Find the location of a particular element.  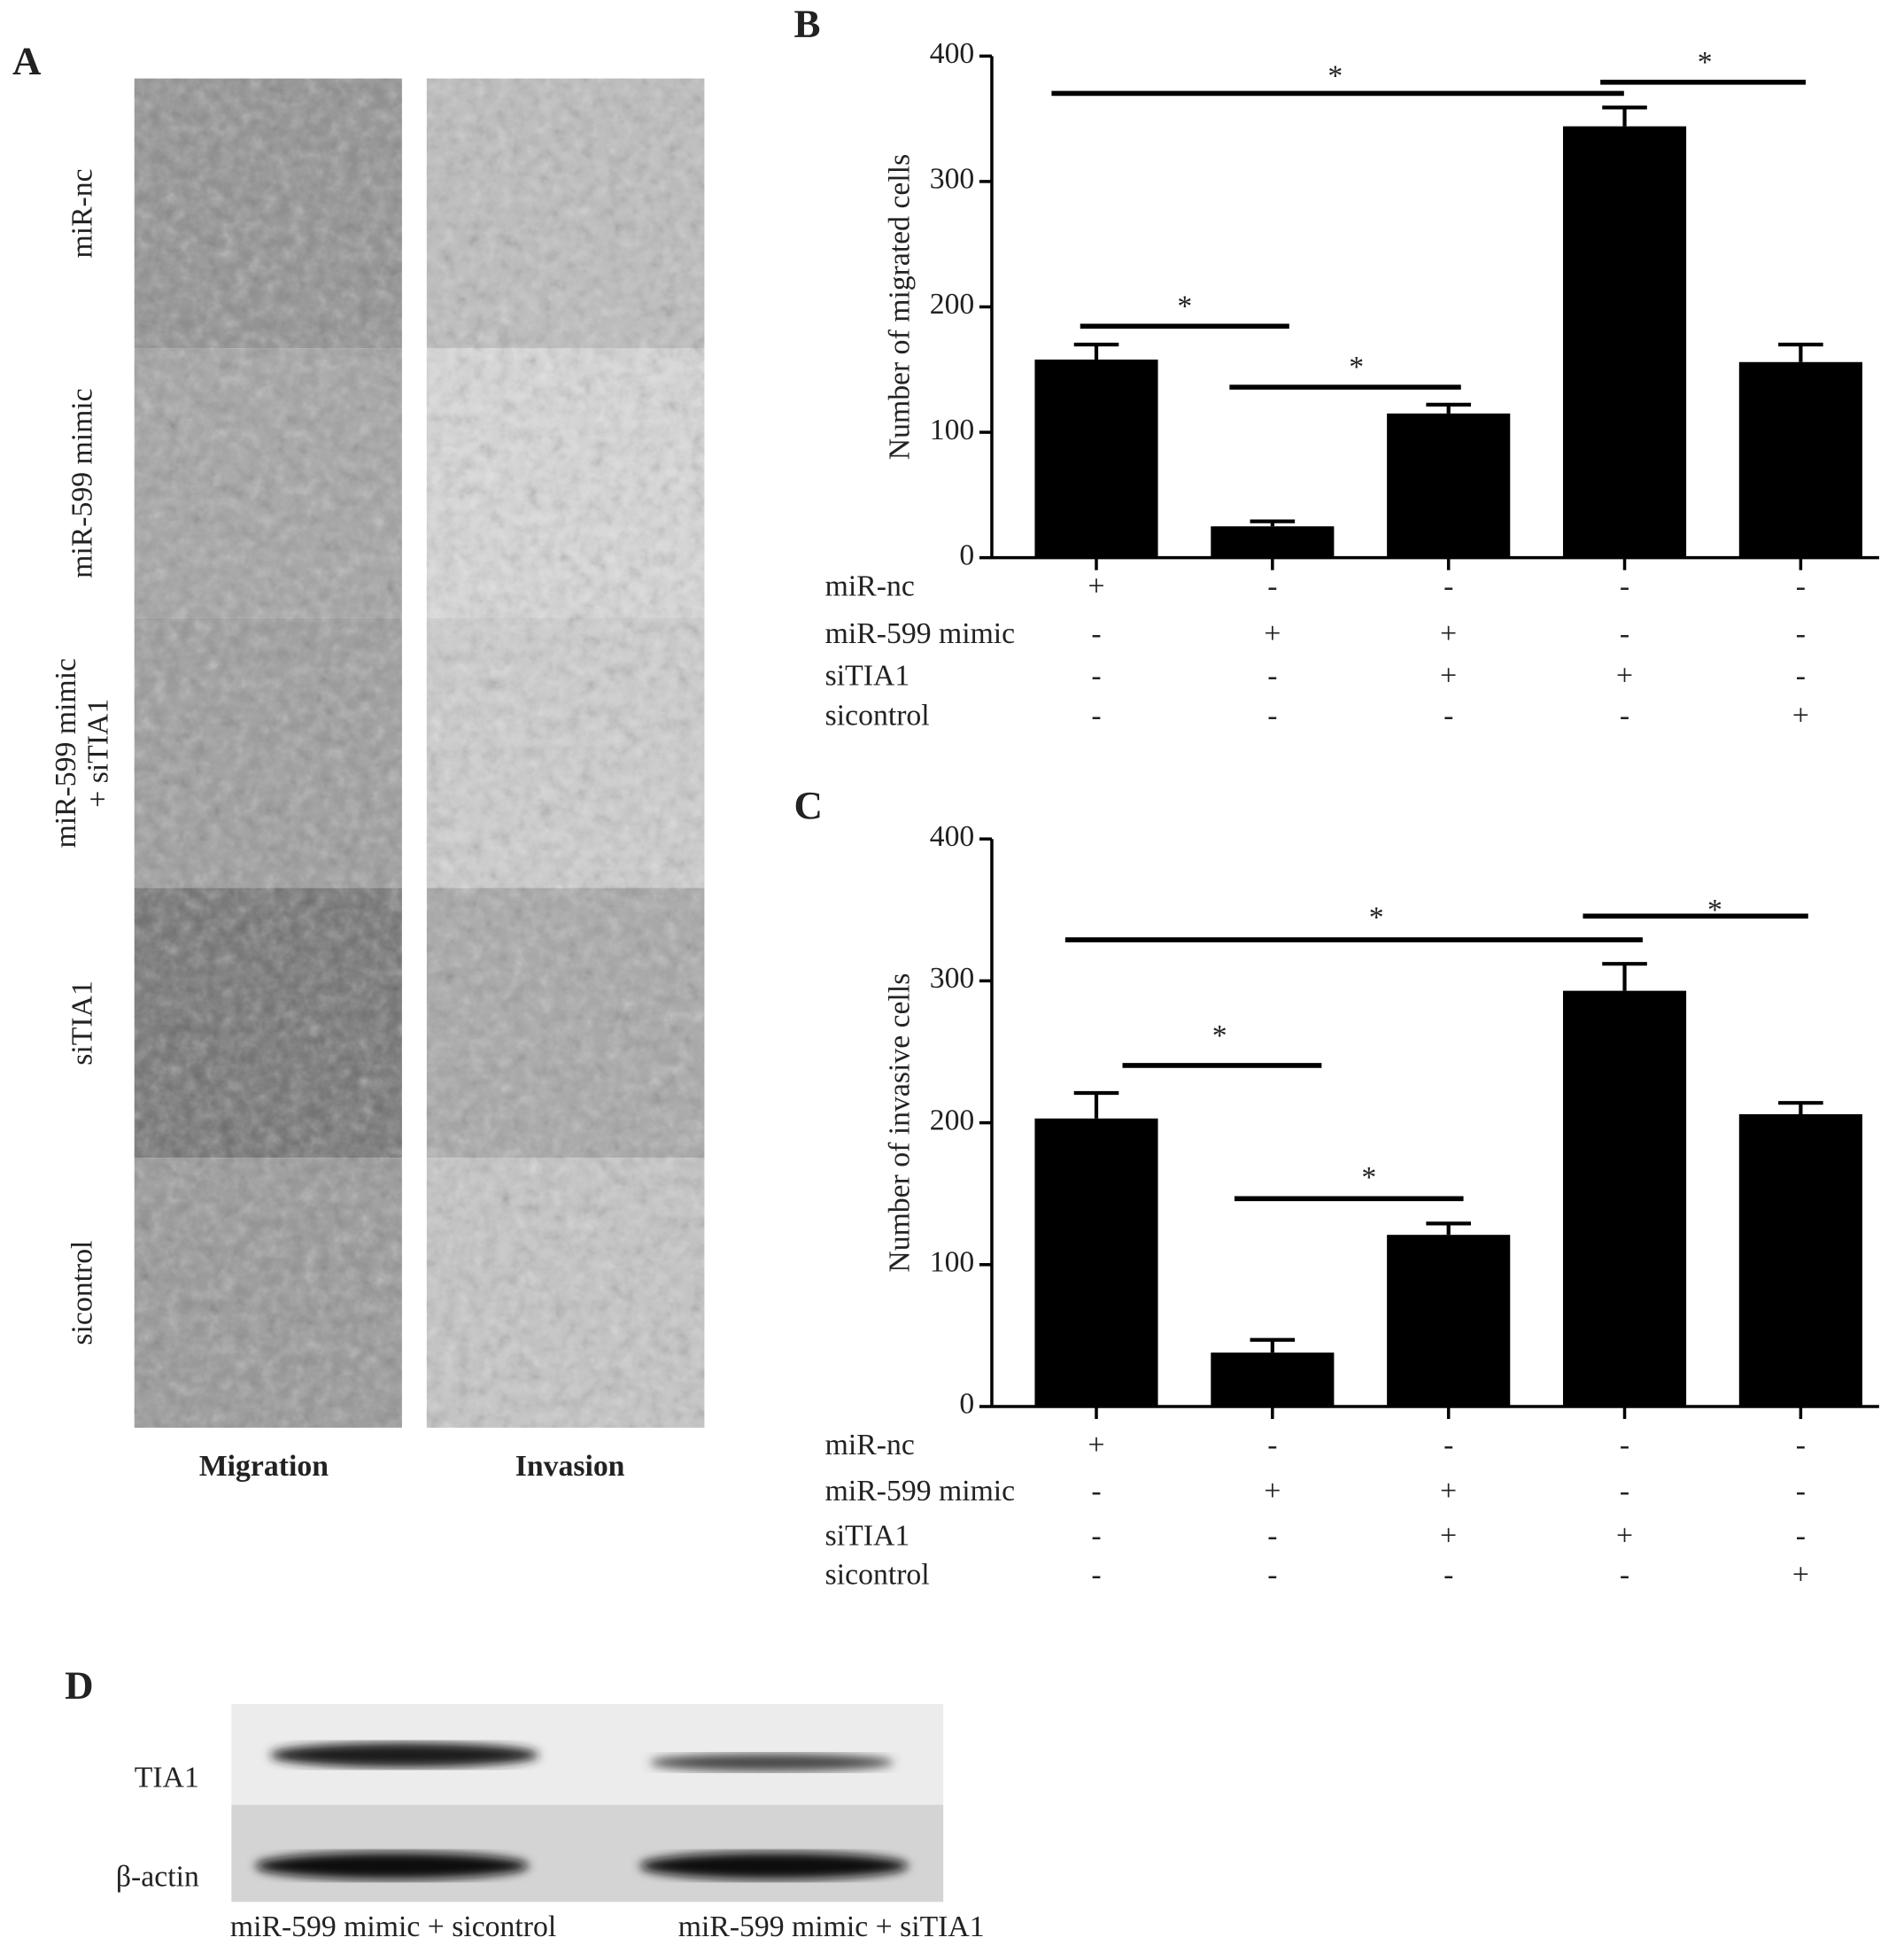

panel-label: A is located at coordinates (27, 60).